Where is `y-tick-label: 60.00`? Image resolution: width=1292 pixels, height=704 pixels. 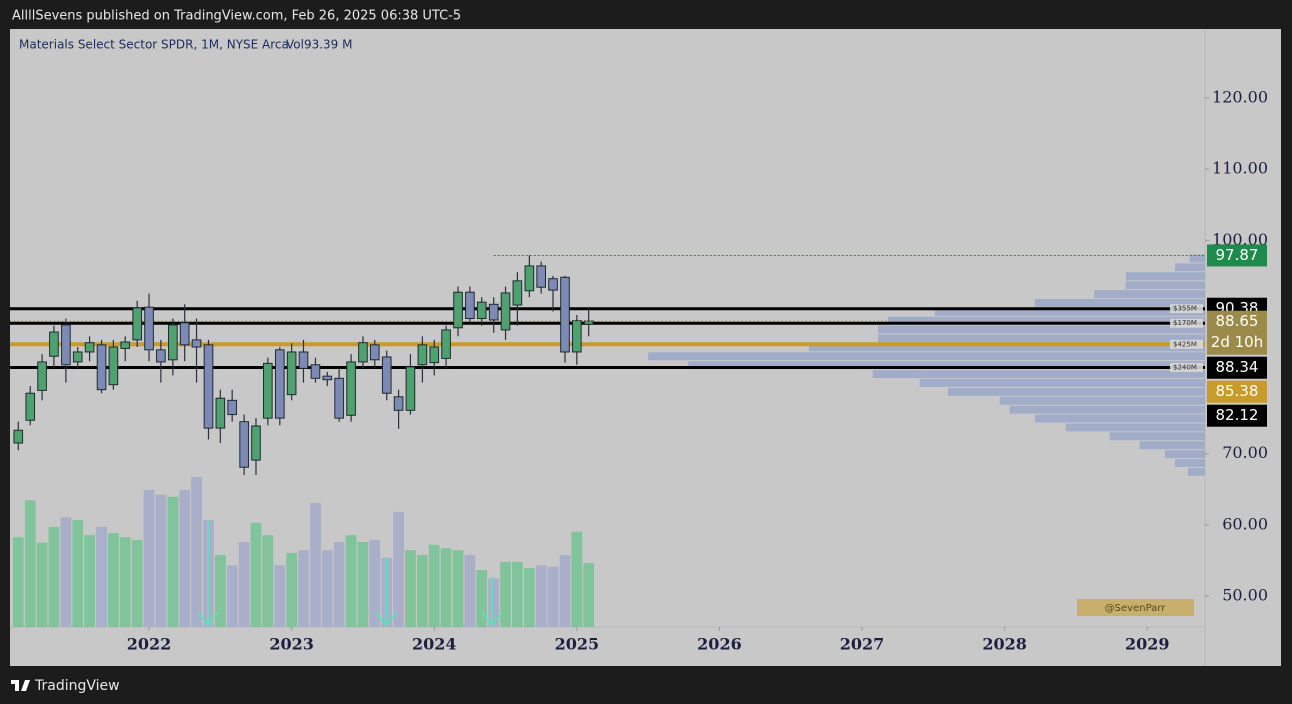
y-tick-label: 60.00 is located at coordinates (1245, 523).